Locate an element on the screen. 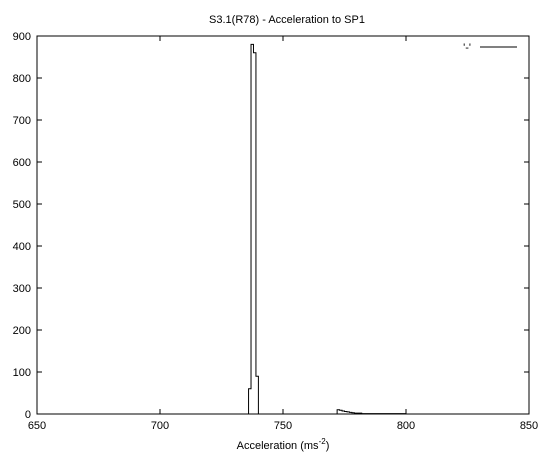 The height and width of the screenshot is (458, 541). chart-title: S3.1(R78) - Acceleration to SP1 is located at coordinates (287, 20).